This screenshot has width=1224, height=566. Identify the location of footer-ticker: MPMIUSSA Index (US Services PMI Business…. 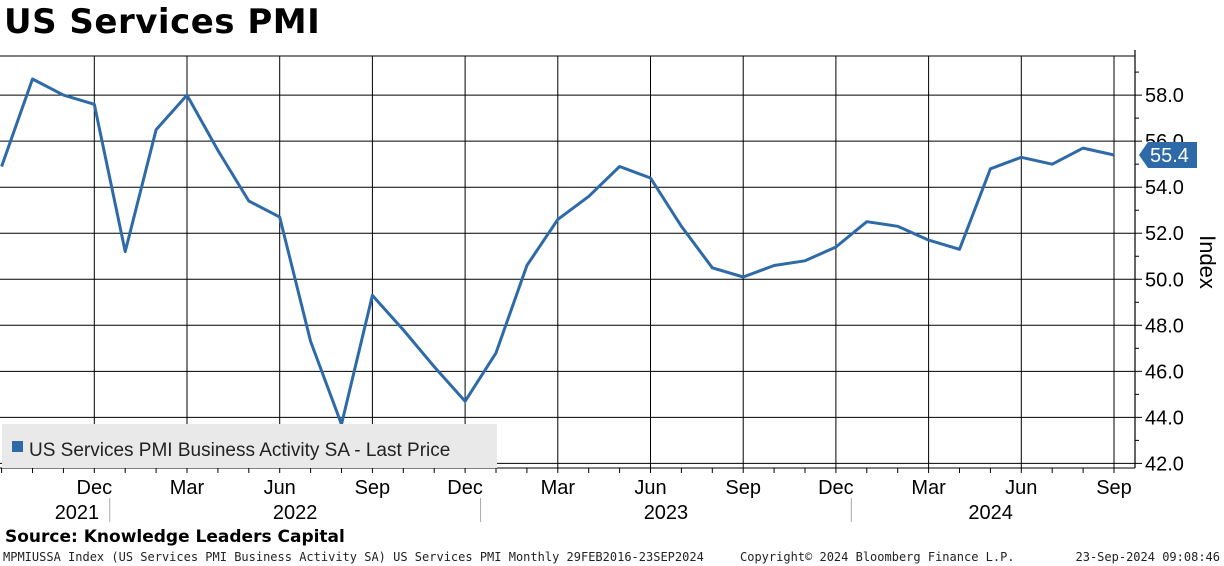
(353, 557).